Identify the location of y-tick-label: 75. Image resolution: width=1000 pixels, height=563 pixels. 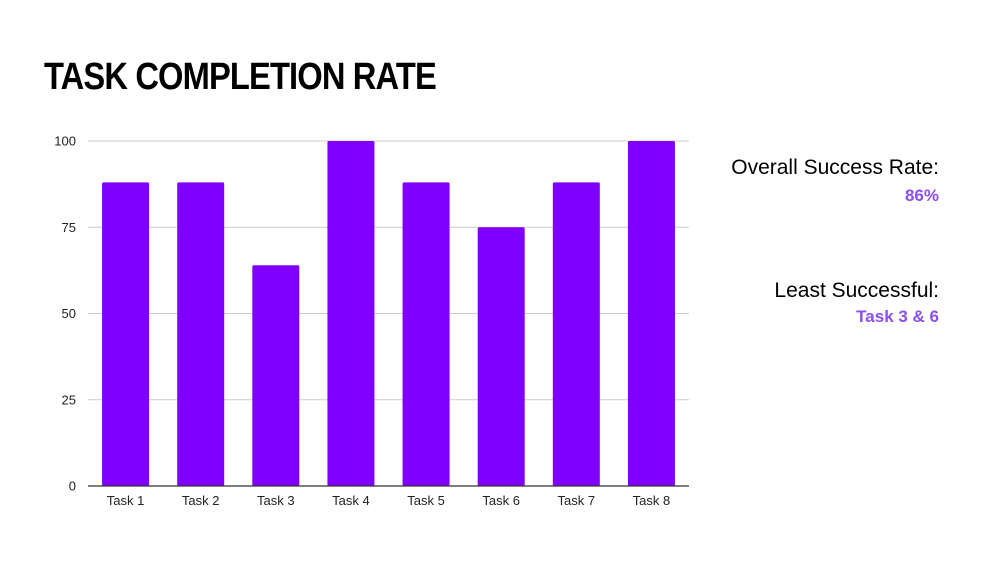
(69, 227).